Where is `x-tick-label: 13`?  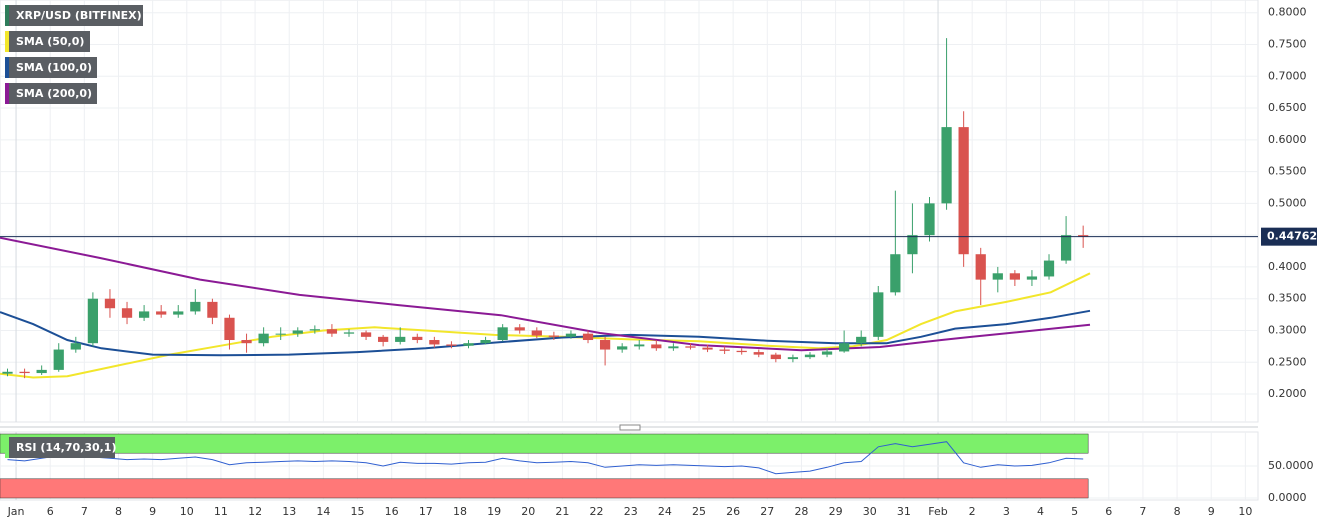 x-tick-label: 13 is located at coordinates (289, 511).